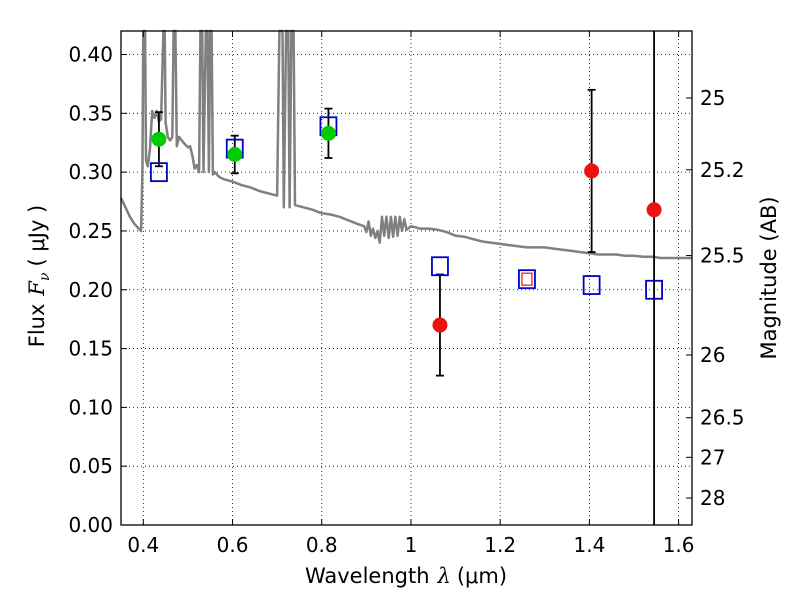 Image resolution: width=800 pixels, height=600 pixels. I want to click on y-tick-label: 0.10, so click(90, 407).